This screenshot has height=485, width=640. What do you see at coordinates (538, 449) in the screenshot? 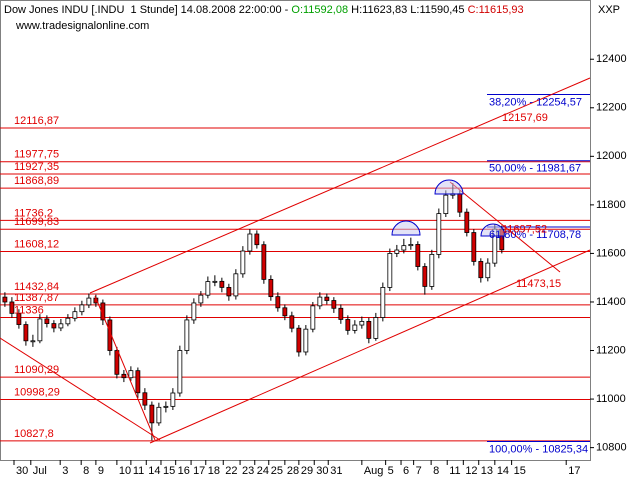
I see `fib-label: 100,00% - 10825,34` at bounding box center [538, 449].